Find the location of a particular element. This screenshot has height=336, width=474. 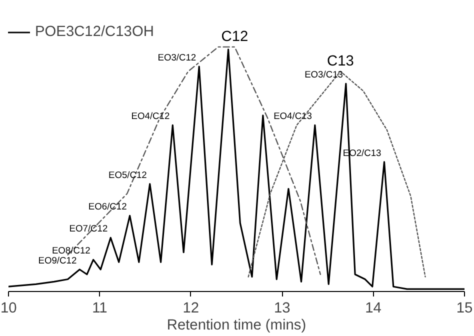

x-tick-label: 13 is located at coordinates (282, 308).